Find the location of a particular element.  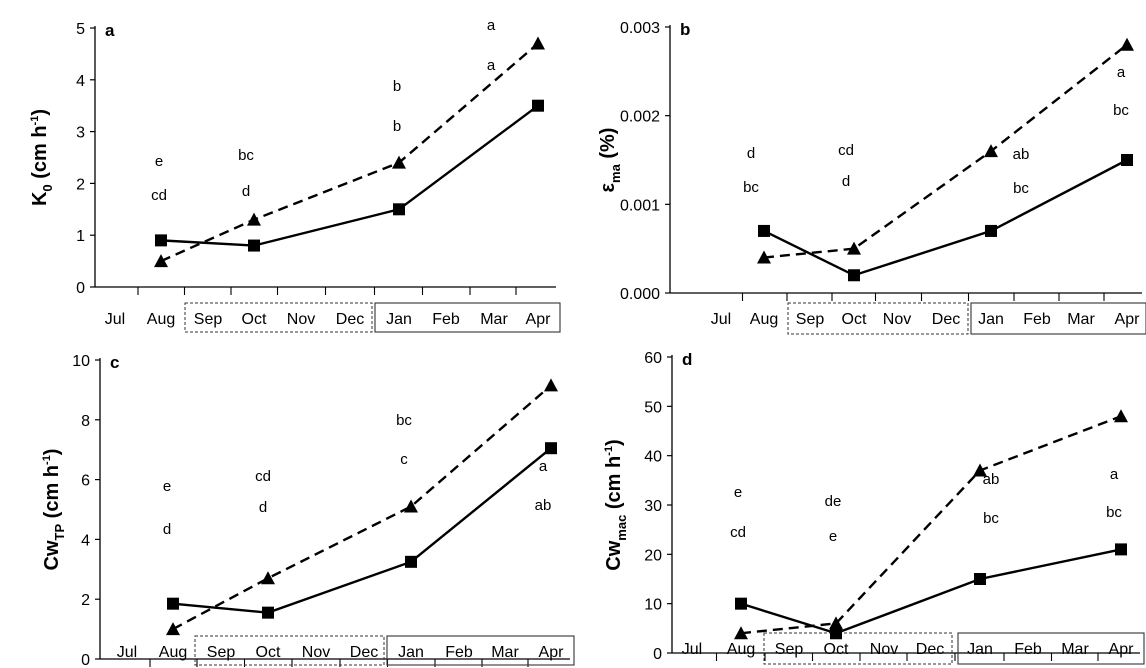

y-tick-label: 50 is located at coordinates (653, 407).